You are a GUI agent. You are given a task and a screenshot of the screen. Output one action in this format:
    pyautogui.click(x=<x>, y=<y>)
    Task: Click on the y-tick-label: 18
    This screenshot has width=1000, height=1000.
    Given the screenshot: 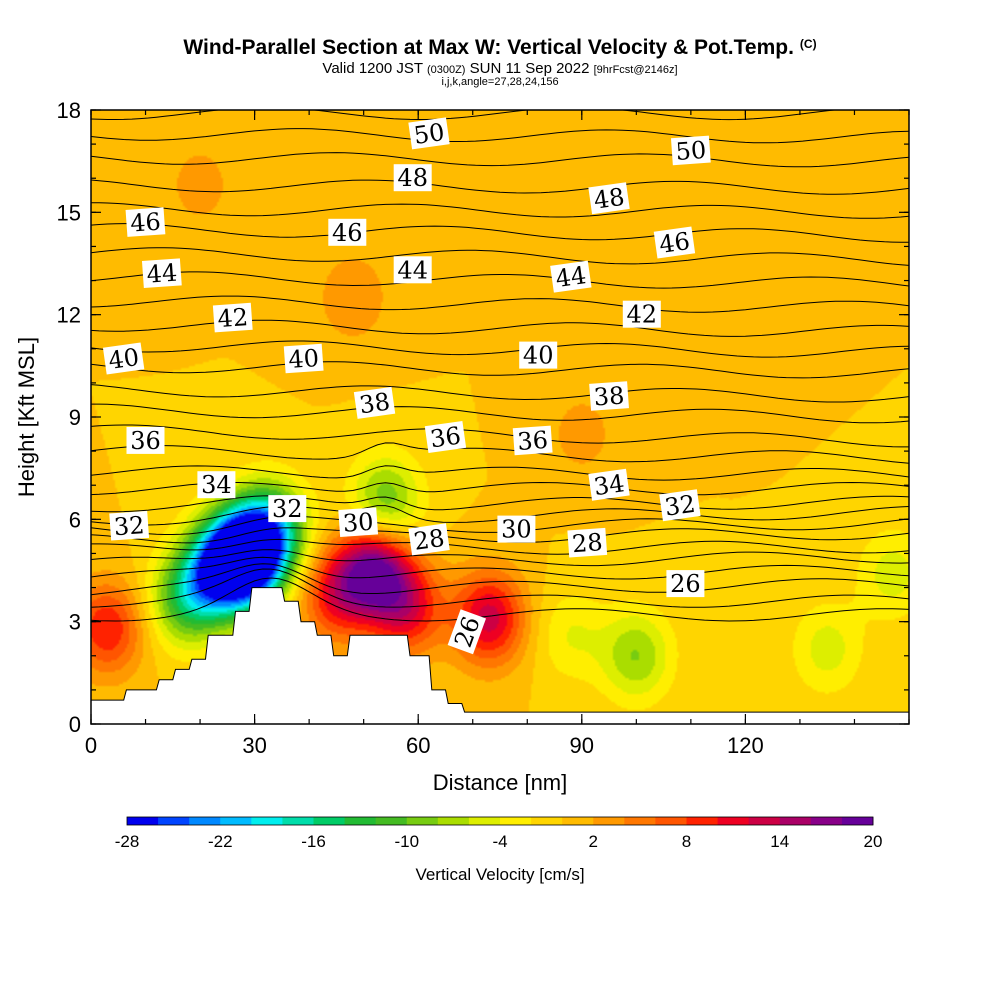 What is the action you would take?
    pyautogui.click(x=69, y=110)
    